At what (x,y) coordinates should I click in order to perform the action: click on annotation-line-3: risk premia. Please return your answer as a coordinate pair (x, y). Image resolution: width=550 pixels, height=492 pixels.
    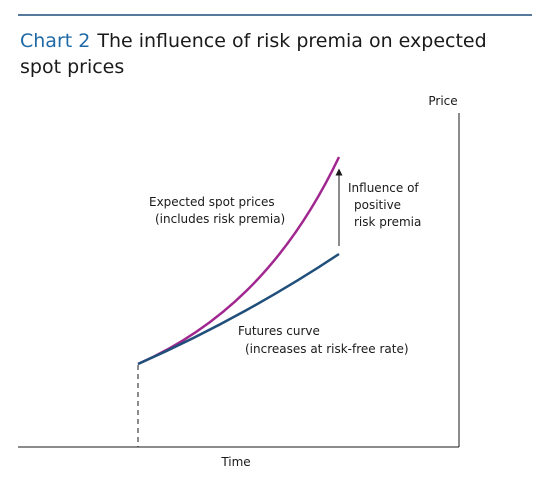
    Looking at the image, I should click on (387, 222).